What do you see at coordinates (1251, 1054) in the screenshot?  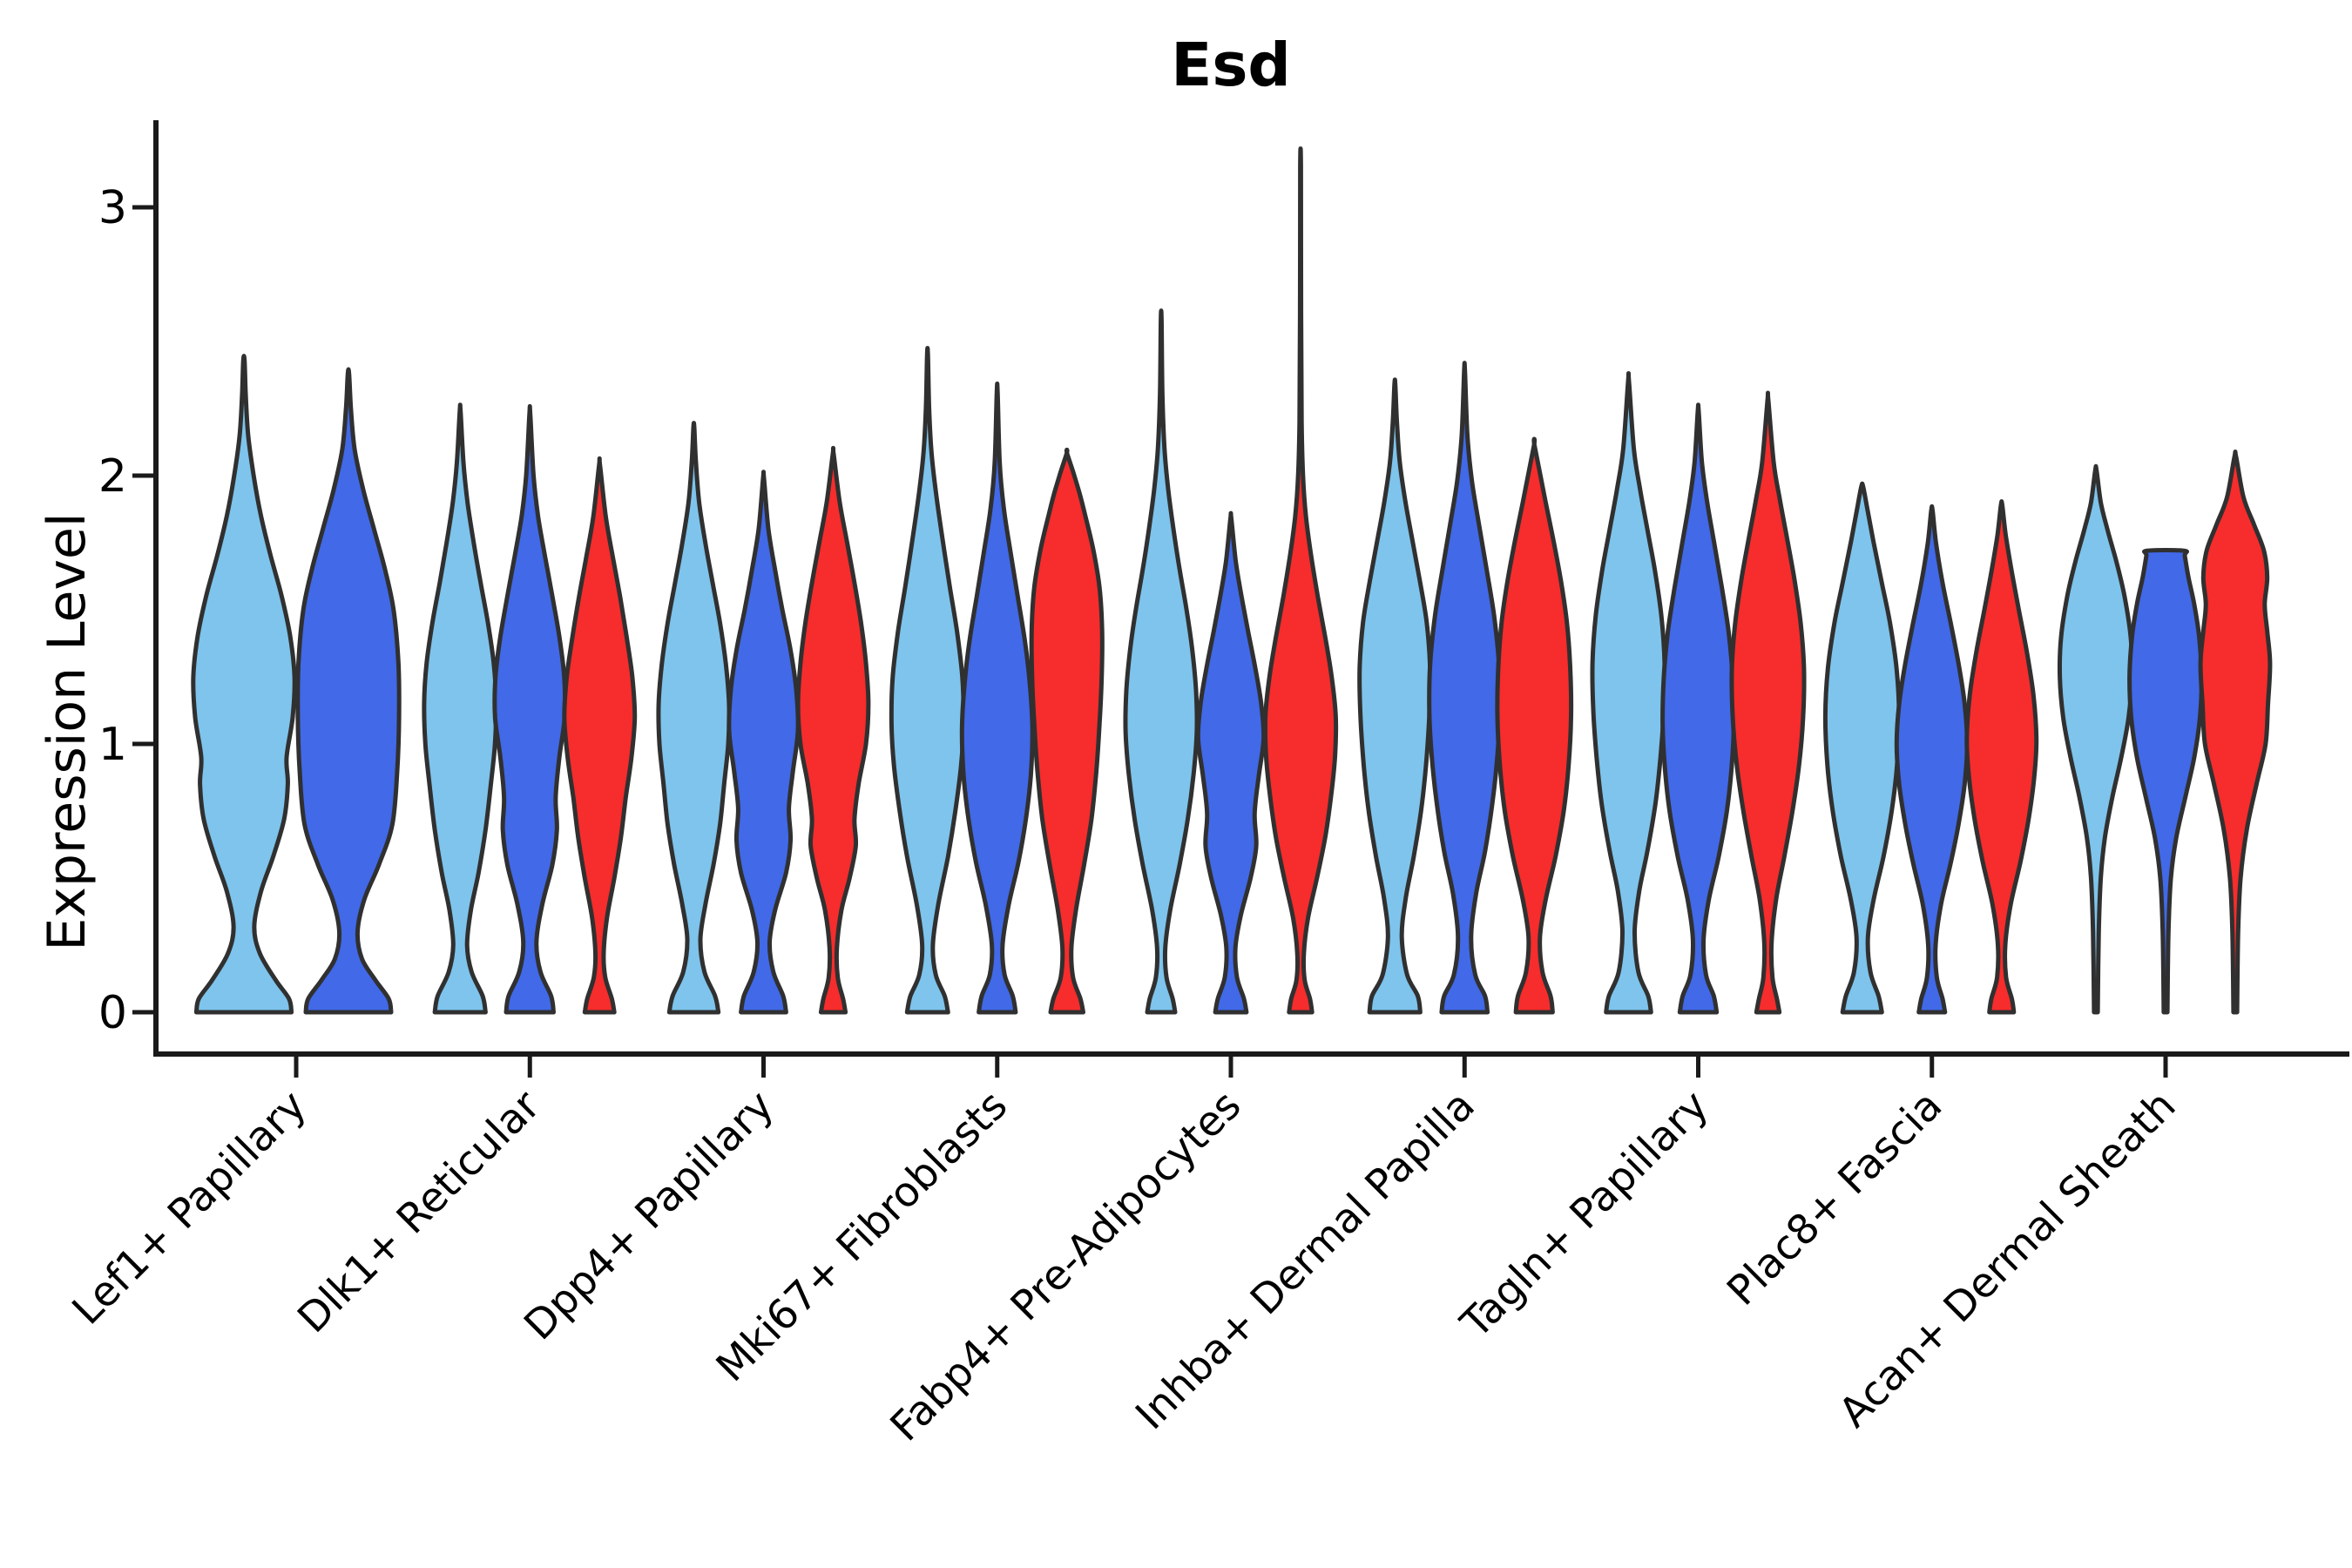 I see `x-axis-spine` at bounding box center [1251, 1054].